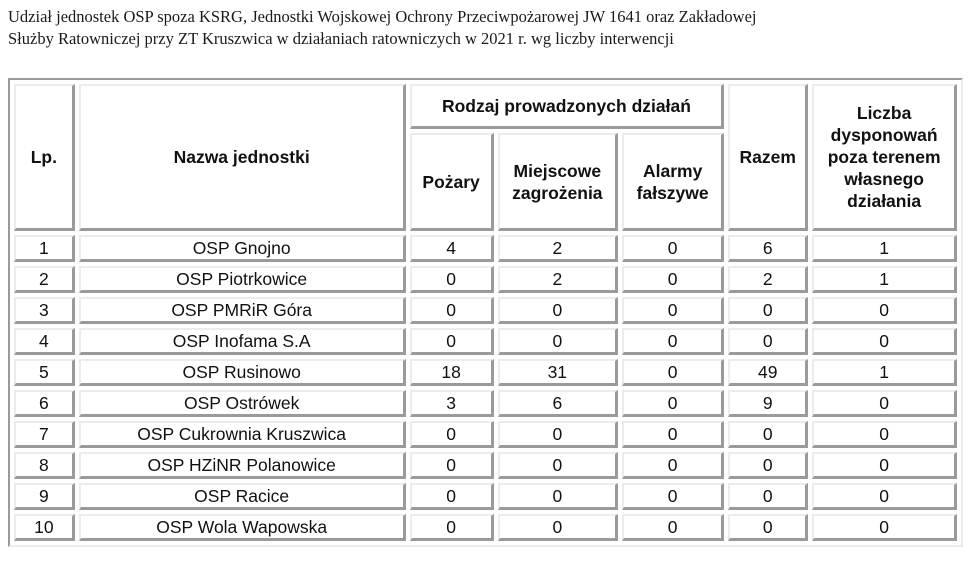 The image size is (969, 561). What do you see at coordinates (44, 248) in the screenshot?
I see `cell-lp: 1` at bounding box center [44, 248].